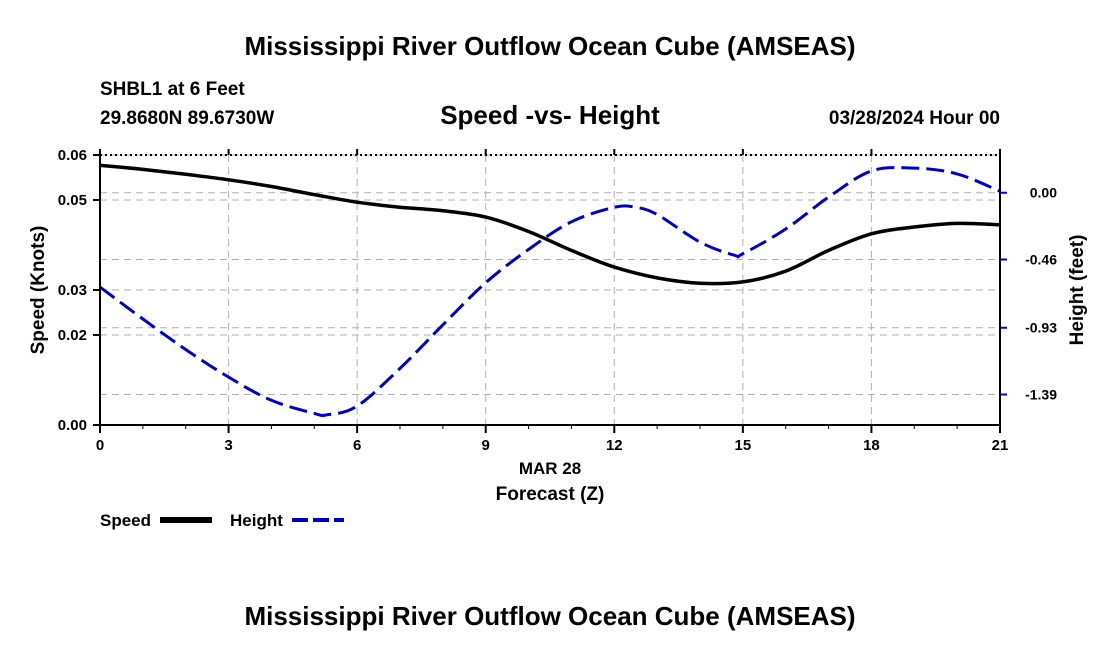 The image size is (1100, 650). Describe the element at coordinates (550, 494) in the screenshot. I see `x-axis-title: Forecast (Z)` at that location.